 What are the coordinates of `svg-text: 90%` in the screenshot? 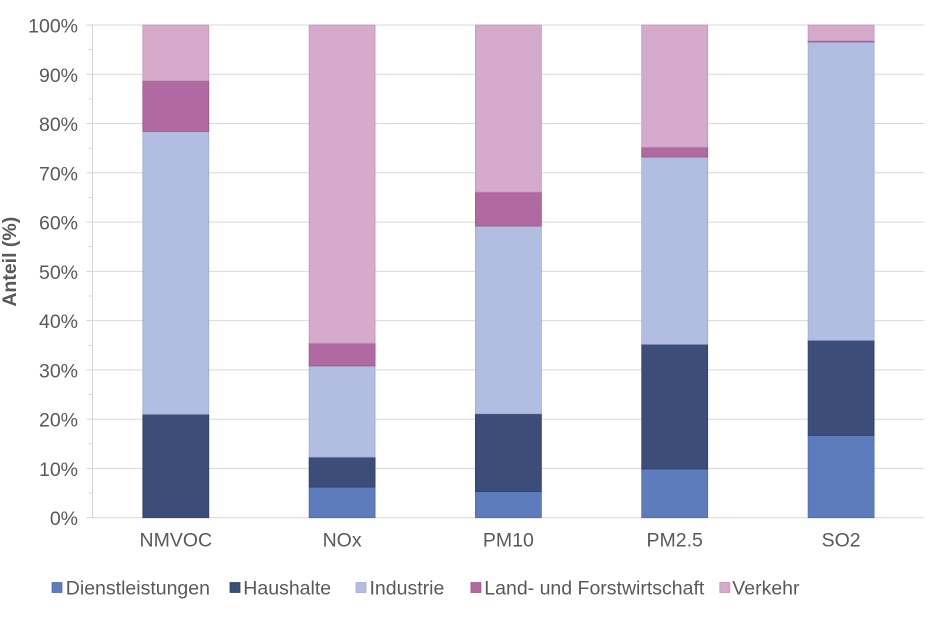 It's located at (58, 76).